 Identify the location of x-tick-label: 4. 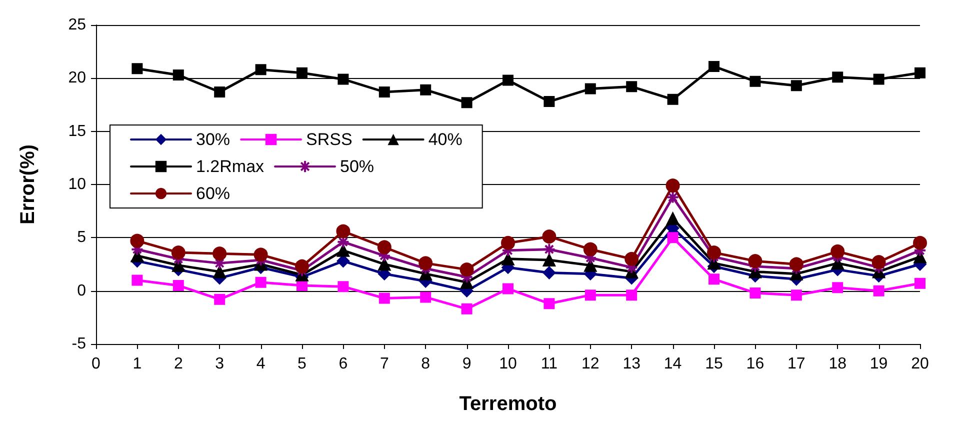
(261, 364).